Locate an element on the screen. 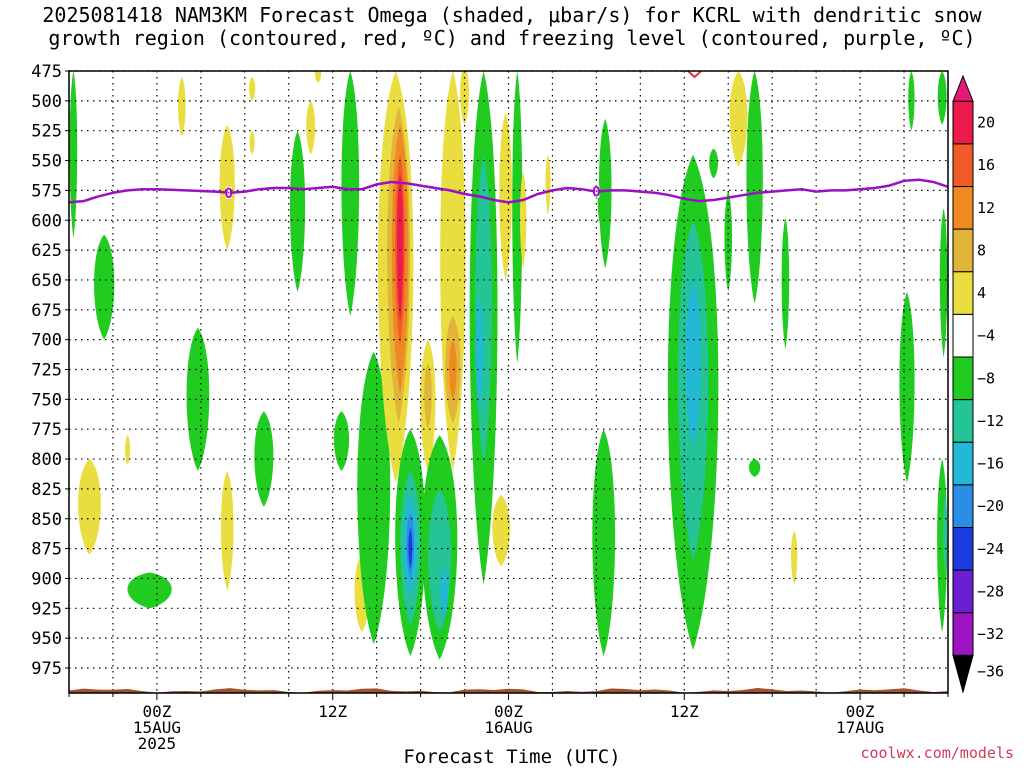 Image resolution: width=1024 pixels, height=768 pixels. colorbar-label: 8 is located at coordinates (981, 250).